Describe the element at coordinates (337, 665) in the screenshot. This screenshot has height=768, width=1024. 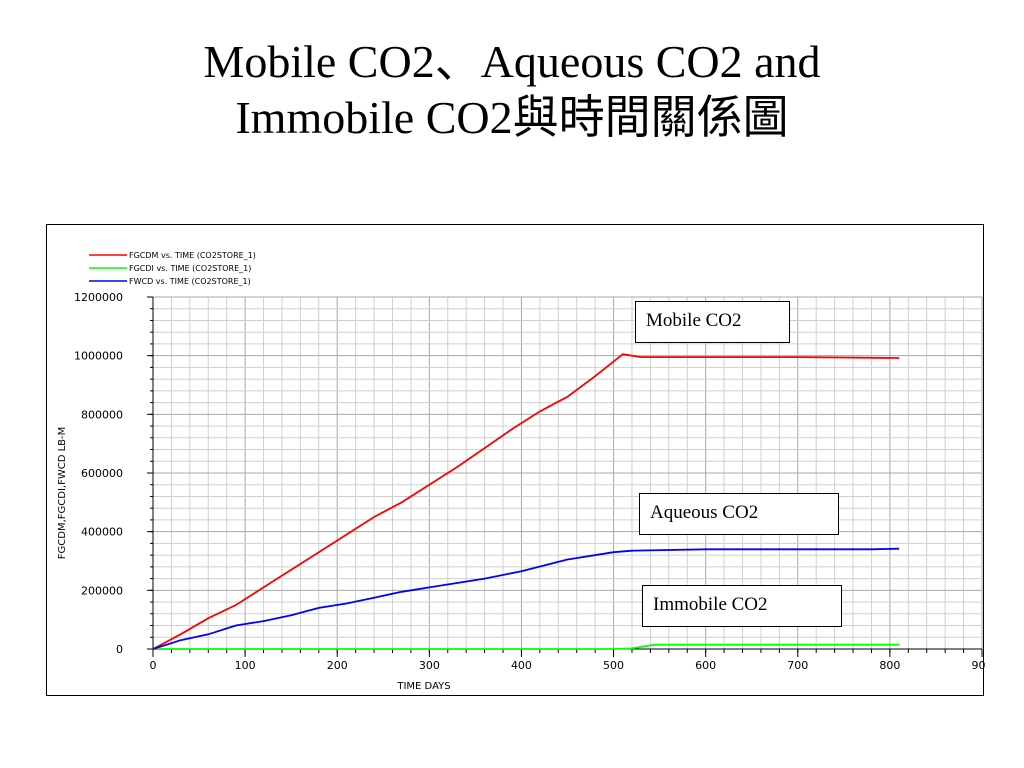
I see `x-tick-label: 200` at that location.